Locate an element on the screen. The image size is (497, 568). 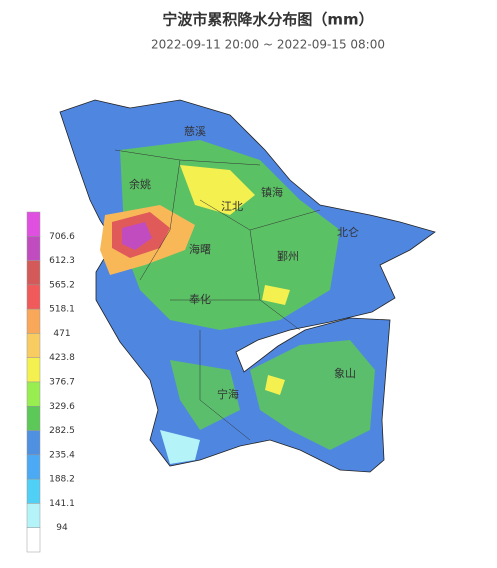
rain-cyan is located at coordinates (180, 447).